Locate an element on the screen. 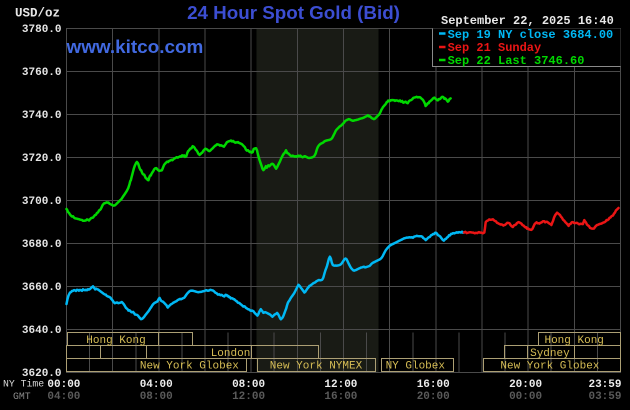  svg-text: NY Time is located at coordinates (23, 384).